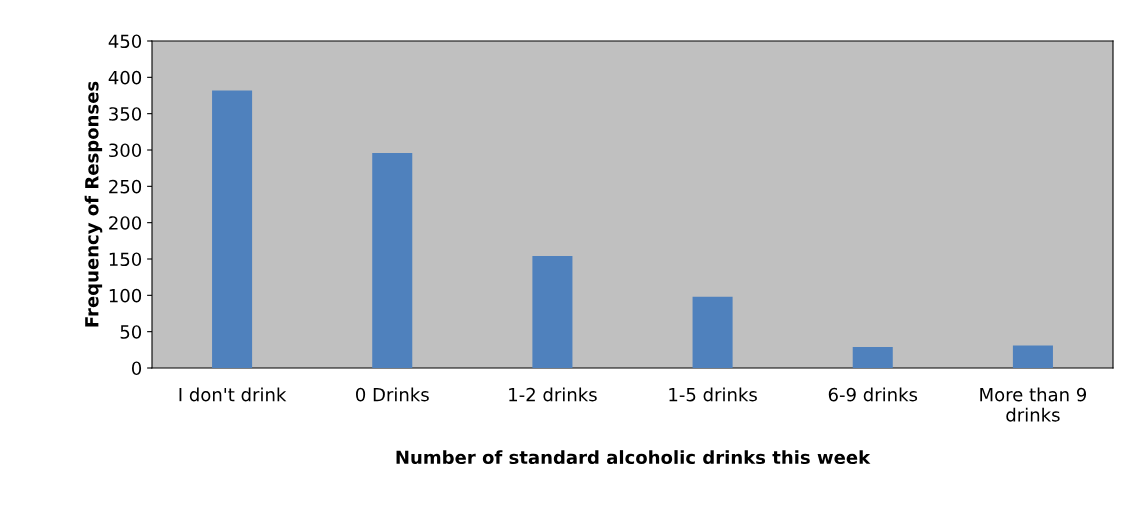  I want to click on x-axis-title: Number of standard alcoholic drinks this week, so click(633, 457).